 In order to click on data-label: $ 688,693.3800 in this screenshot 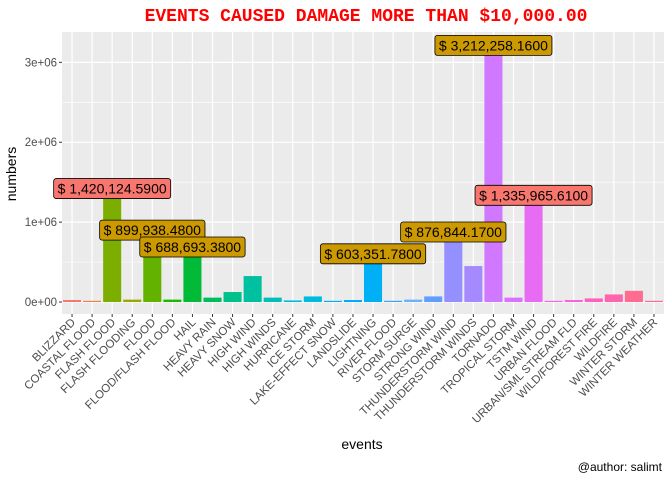, I will do `click(192, 247)`.